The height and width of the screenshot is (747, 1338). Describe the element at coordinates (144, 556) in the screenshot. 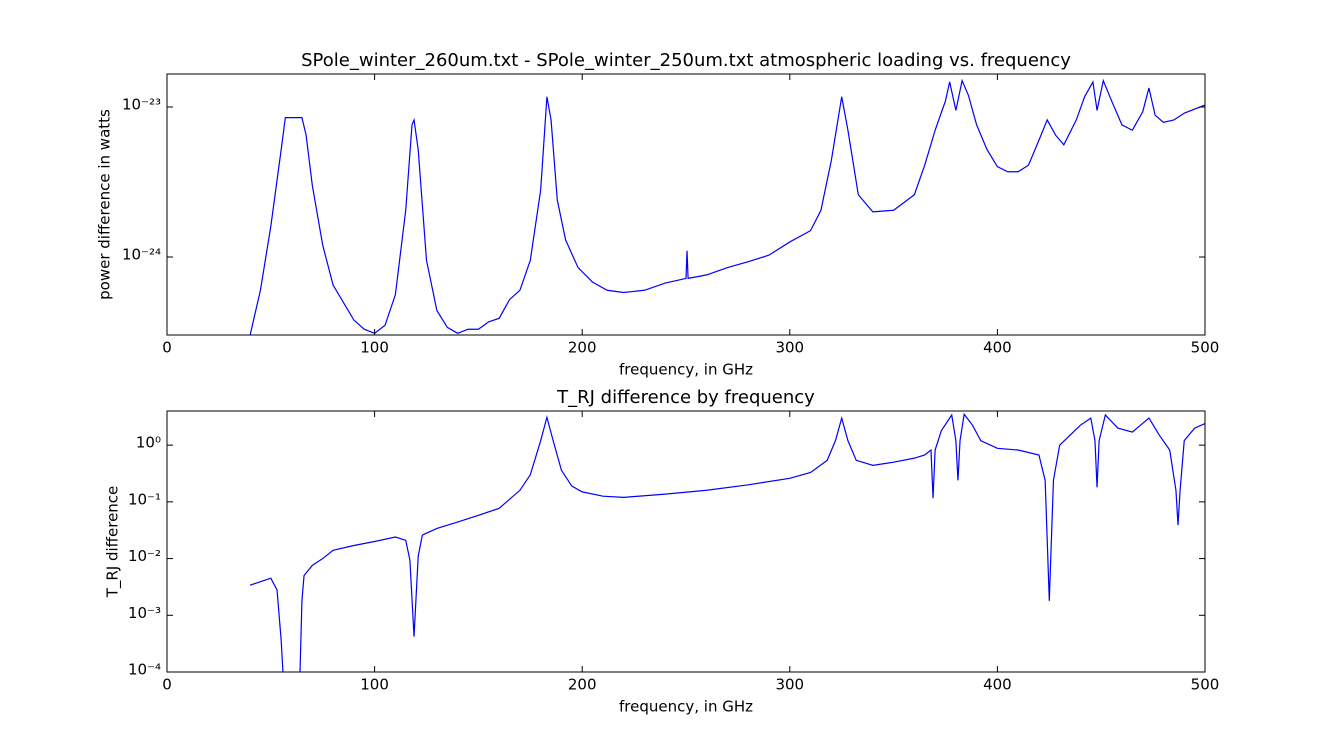

I see `y-tick-label: 10⁻²` at that location.